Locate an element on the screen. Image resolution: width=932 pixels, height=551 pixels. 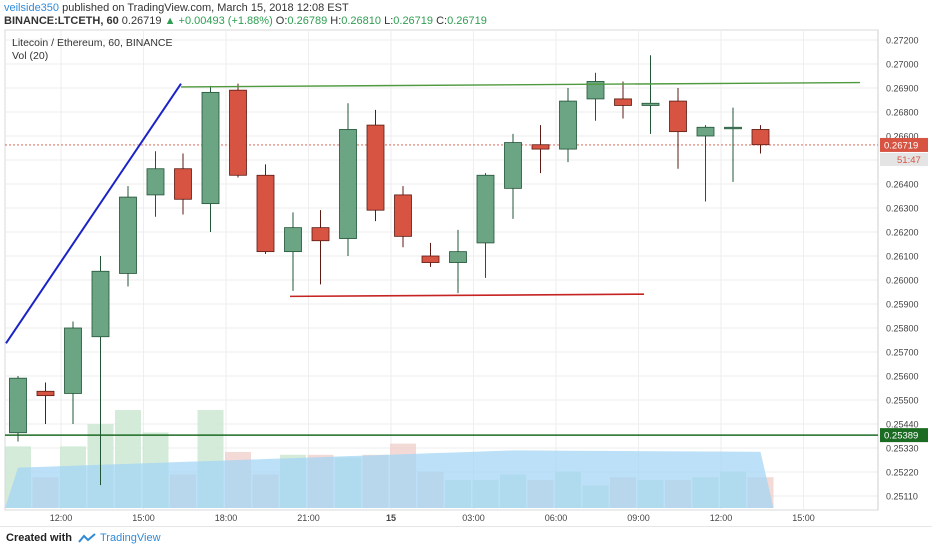
volume-label: Vol (20) is located at coordinates (30, 56).